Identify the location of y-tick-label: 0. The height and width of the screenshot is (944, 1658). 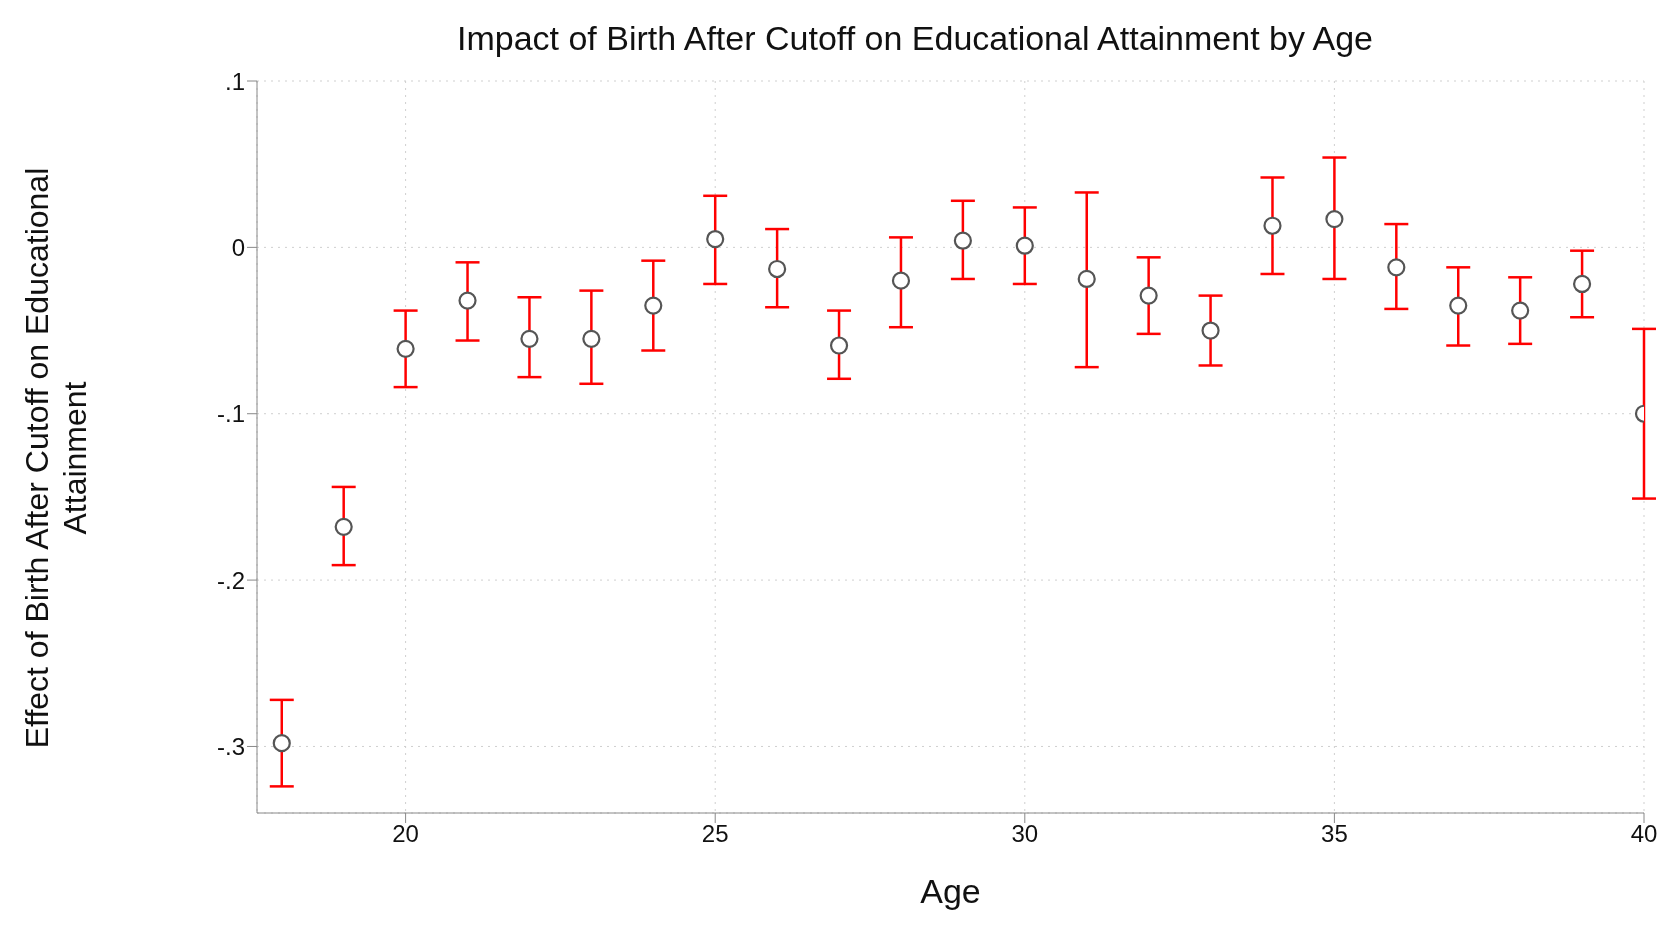
(238, 247).